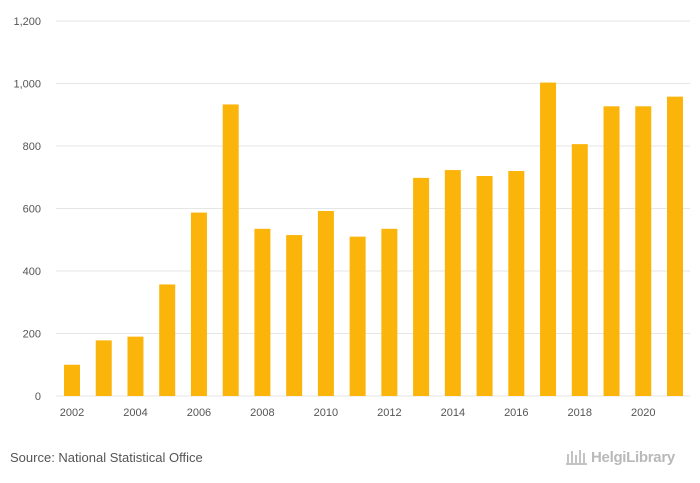 The width and height of the screenshot is (700, 483). I want to click on x-tick-label: 2012, so click(389, 413).